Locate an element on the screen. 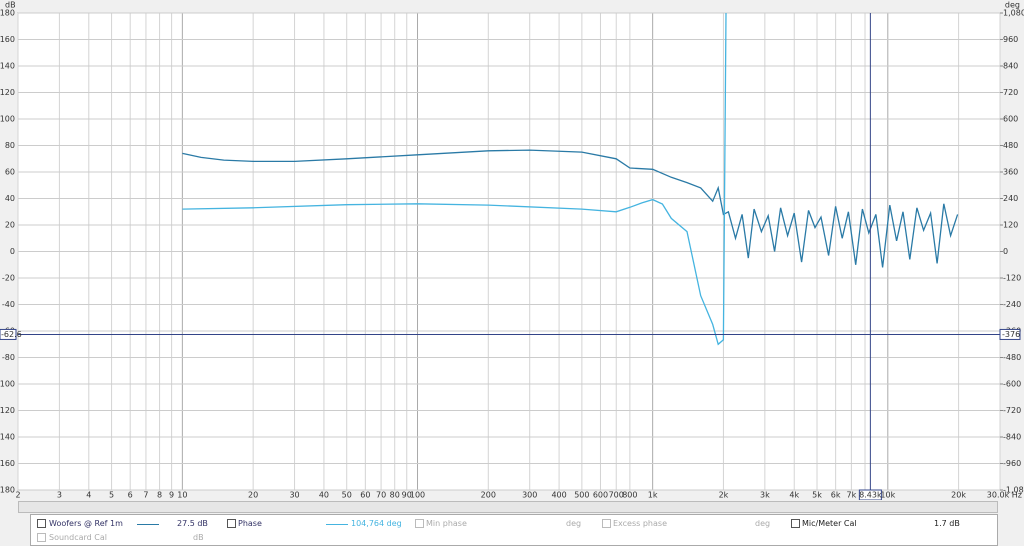  y-tick-label: 160 is located at coordinates (7, 39).